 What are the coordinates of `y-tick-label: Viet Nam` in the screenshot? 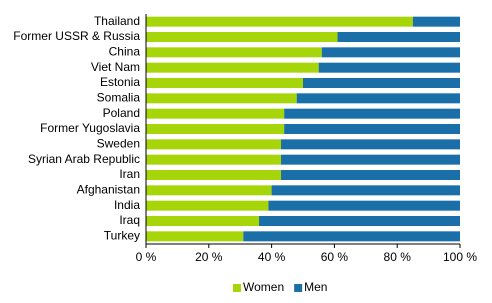 It's located at (115, 67).